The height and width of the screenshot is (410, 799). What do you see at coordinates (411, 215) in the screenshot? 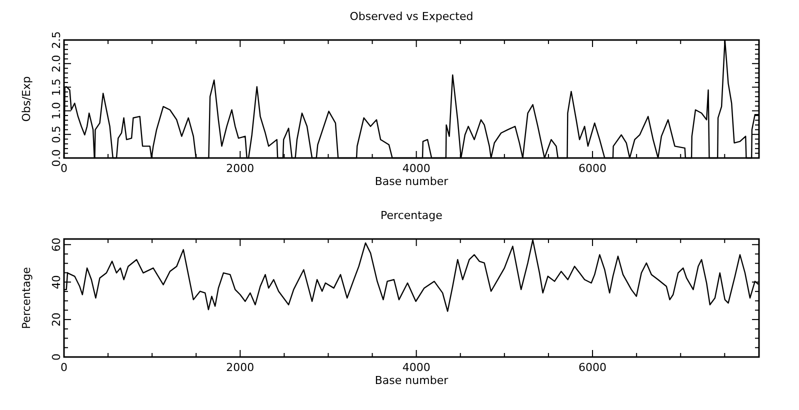
I see `chart-title: Percentage` at bounding box center [411, 215].